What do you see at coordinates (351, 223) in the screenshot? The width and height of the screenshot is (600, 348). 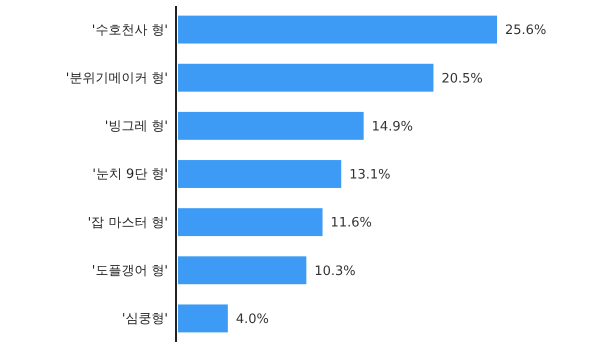 I see `data-label: 11.6%` at bounding box center [351, 223].